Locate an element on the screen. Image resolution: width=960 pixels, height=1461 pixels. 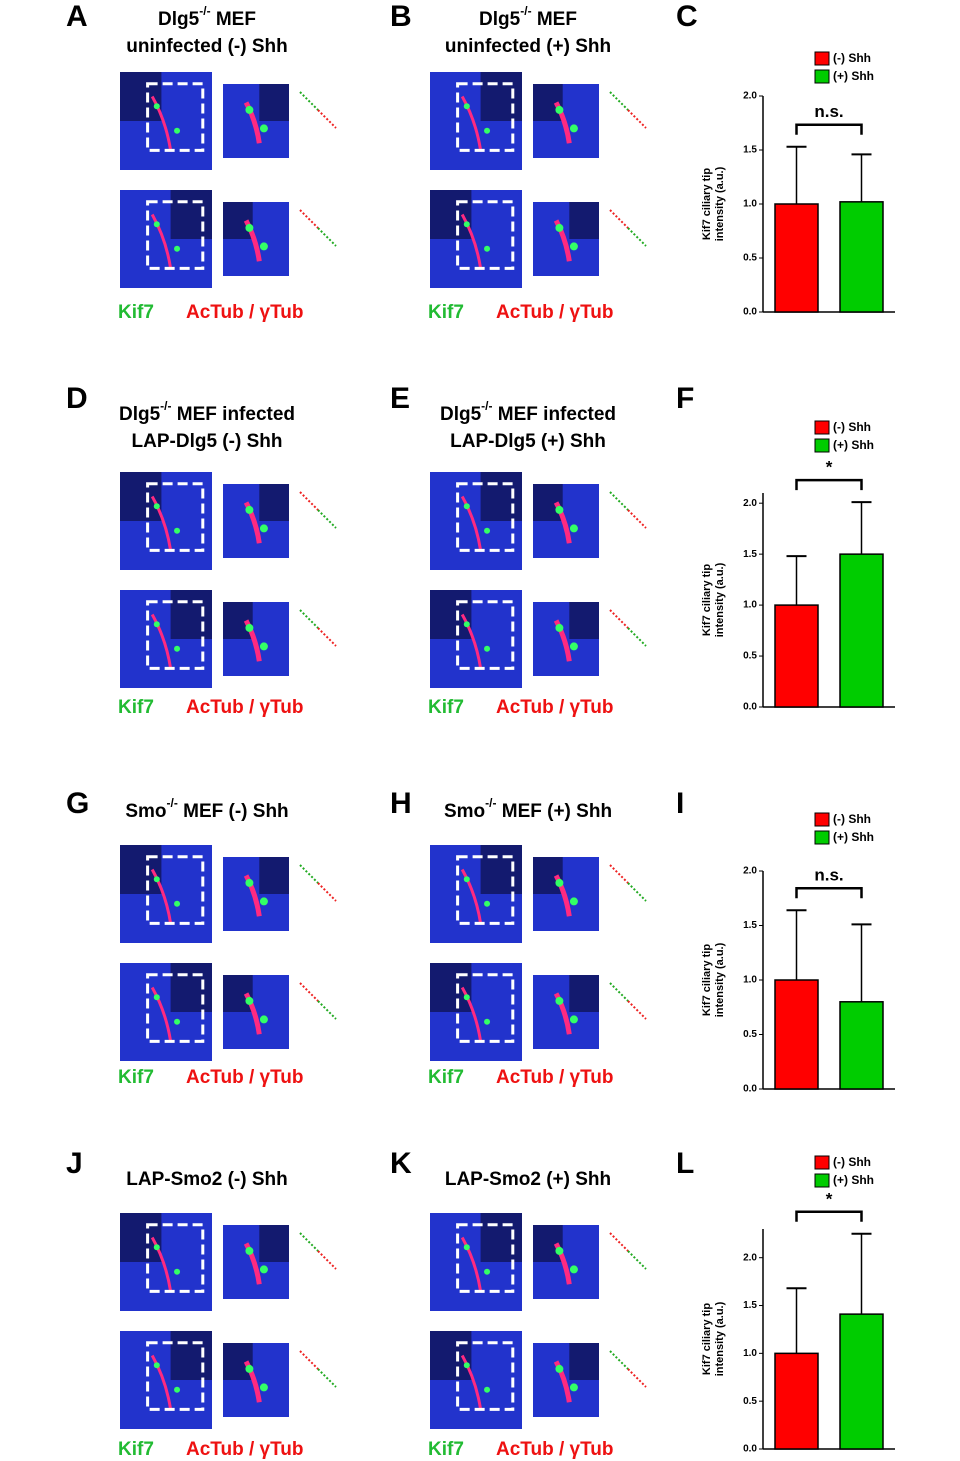
significance-label: n.s. is located at coordinates (828, 875).